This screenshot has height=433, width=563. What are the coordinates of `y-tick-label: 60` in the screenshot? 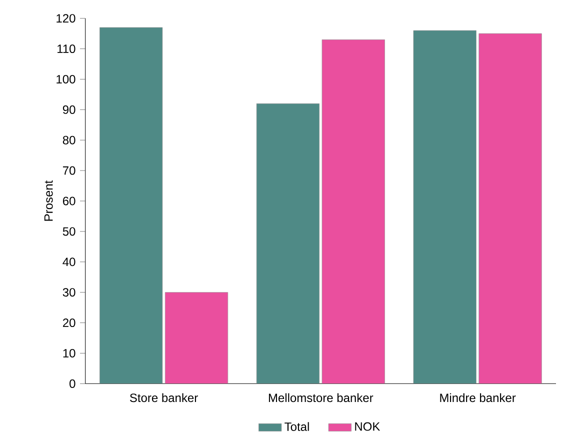 It's located at (69, 201).